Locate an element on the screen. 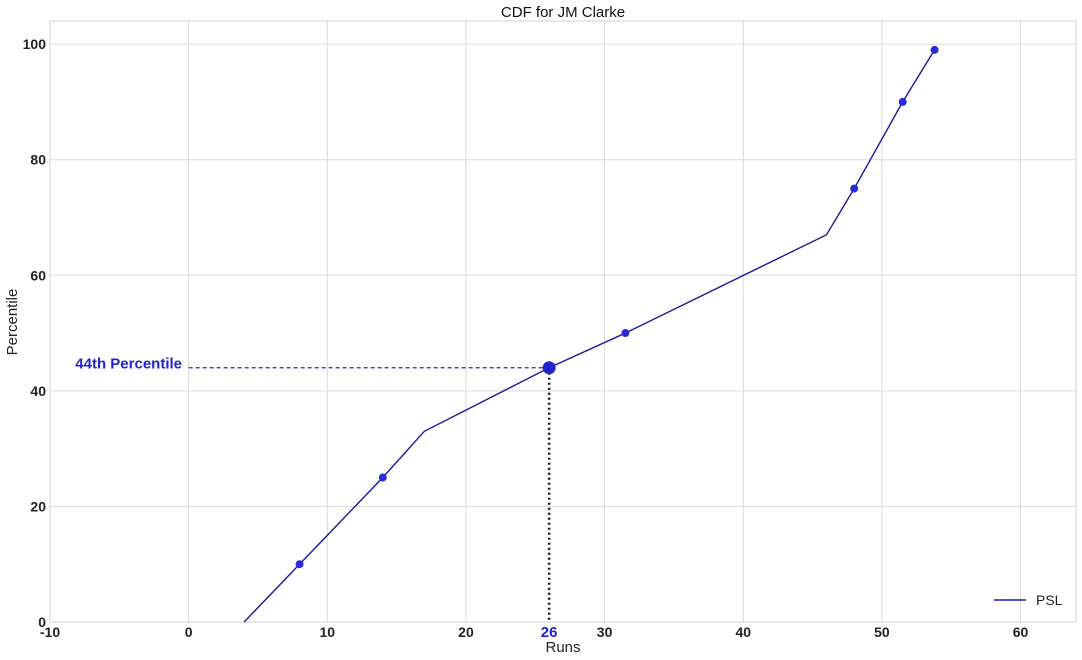 The image size is (1082, 660). x-tick-labels: -10 0 10 20 30 40 50 60 is located at coordinates (534, 632).